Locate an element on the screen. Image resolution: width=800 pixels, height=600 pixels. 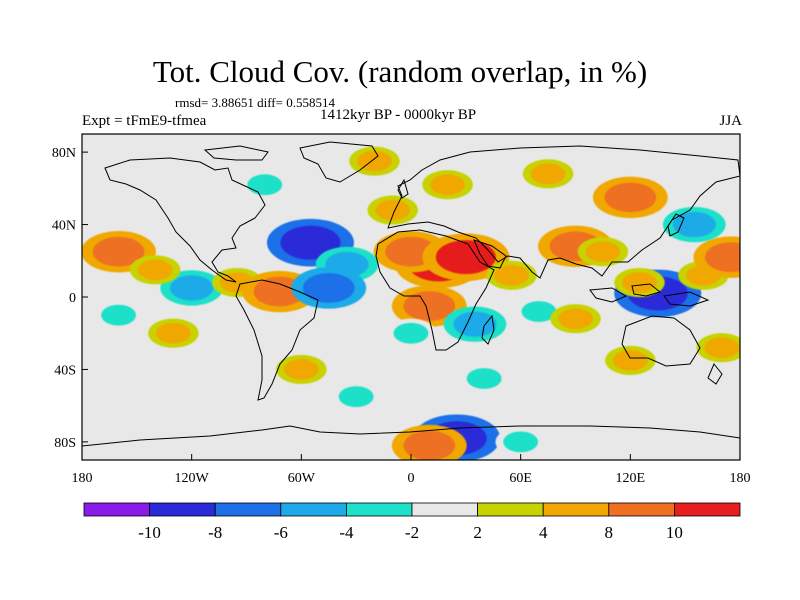
coast-antarctica is located at coordinates (411, 436).